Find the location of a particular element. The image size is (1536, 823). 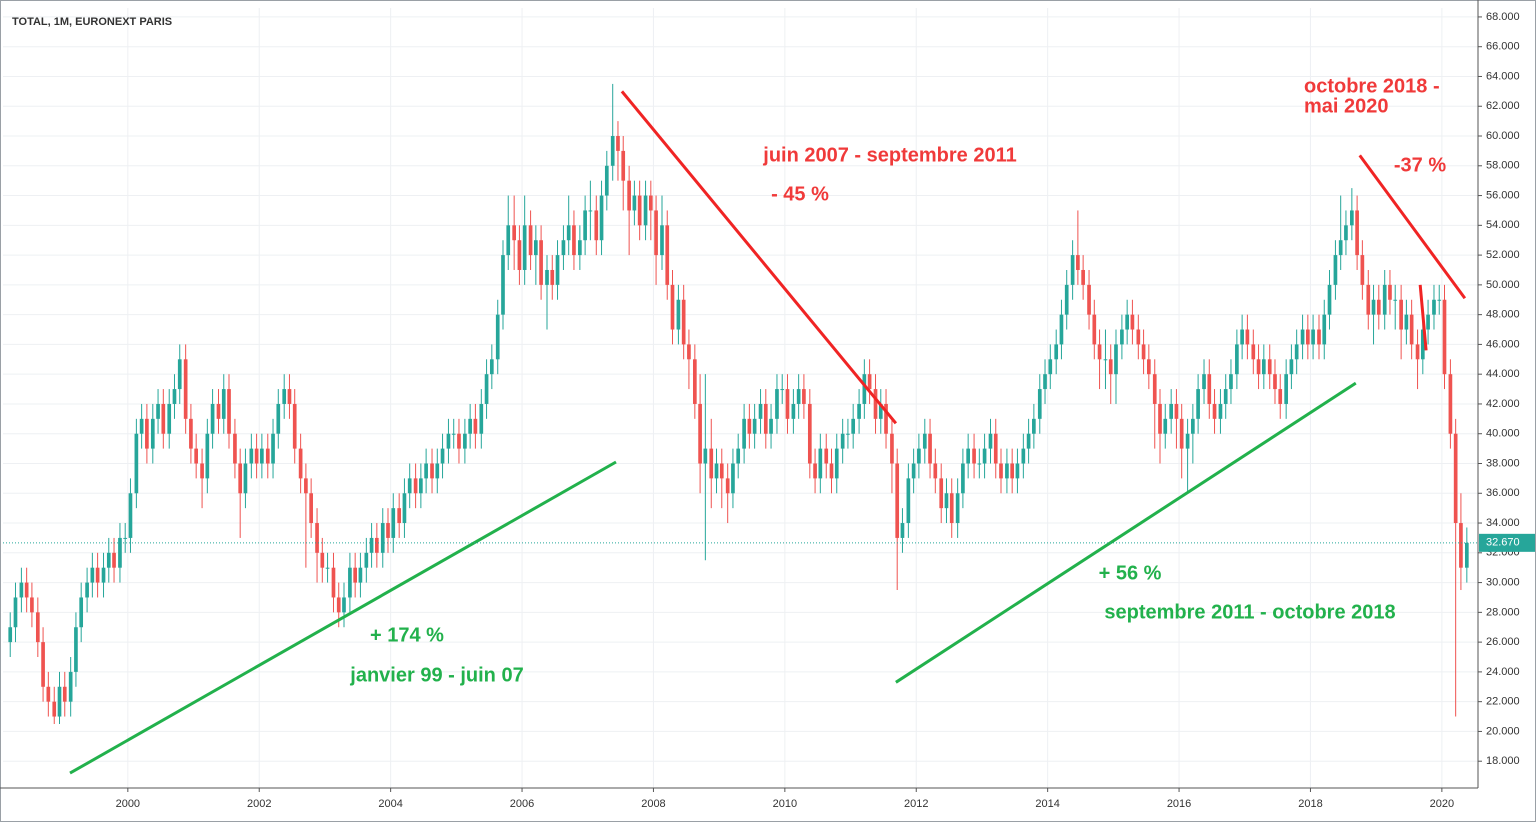

x-tick-label: 2010 is located at coordinates (785, 804).